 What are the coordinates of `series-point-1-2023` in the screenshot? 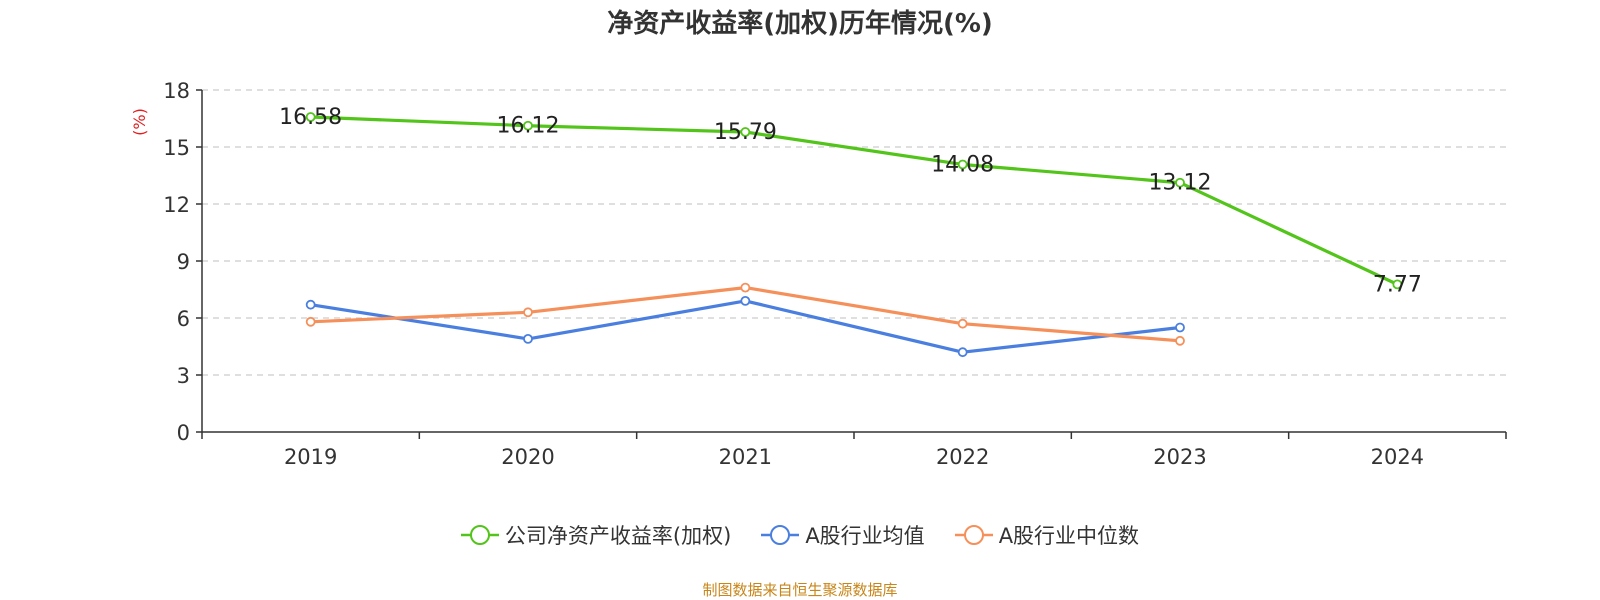 It's located at (1180, 327).